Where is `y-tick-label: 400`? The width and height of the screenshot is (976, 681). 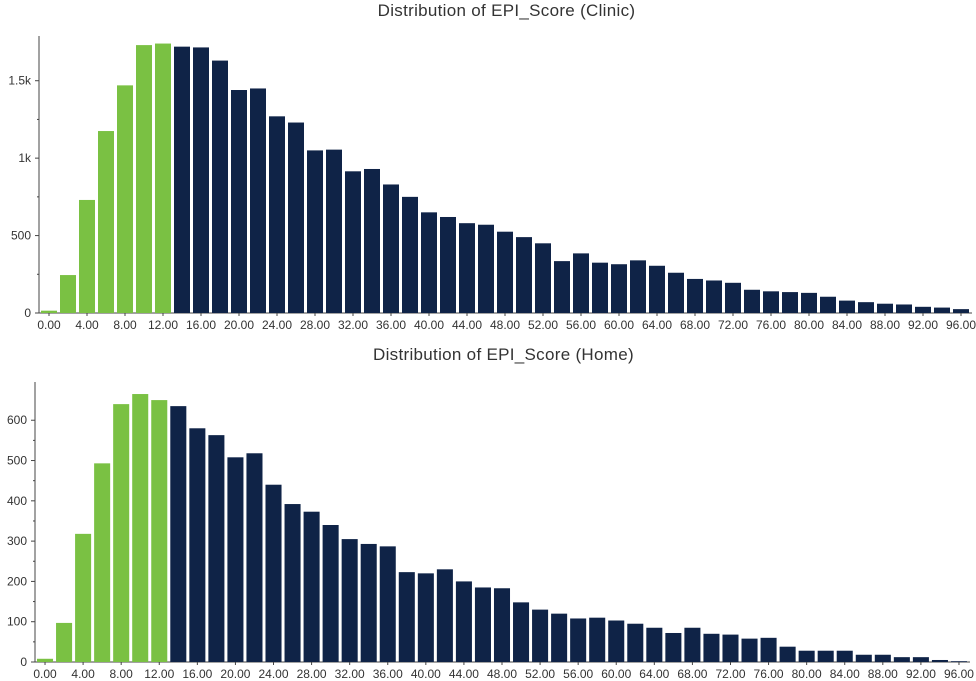 y-tick-label: 400 is located at coordinates (17, 501).